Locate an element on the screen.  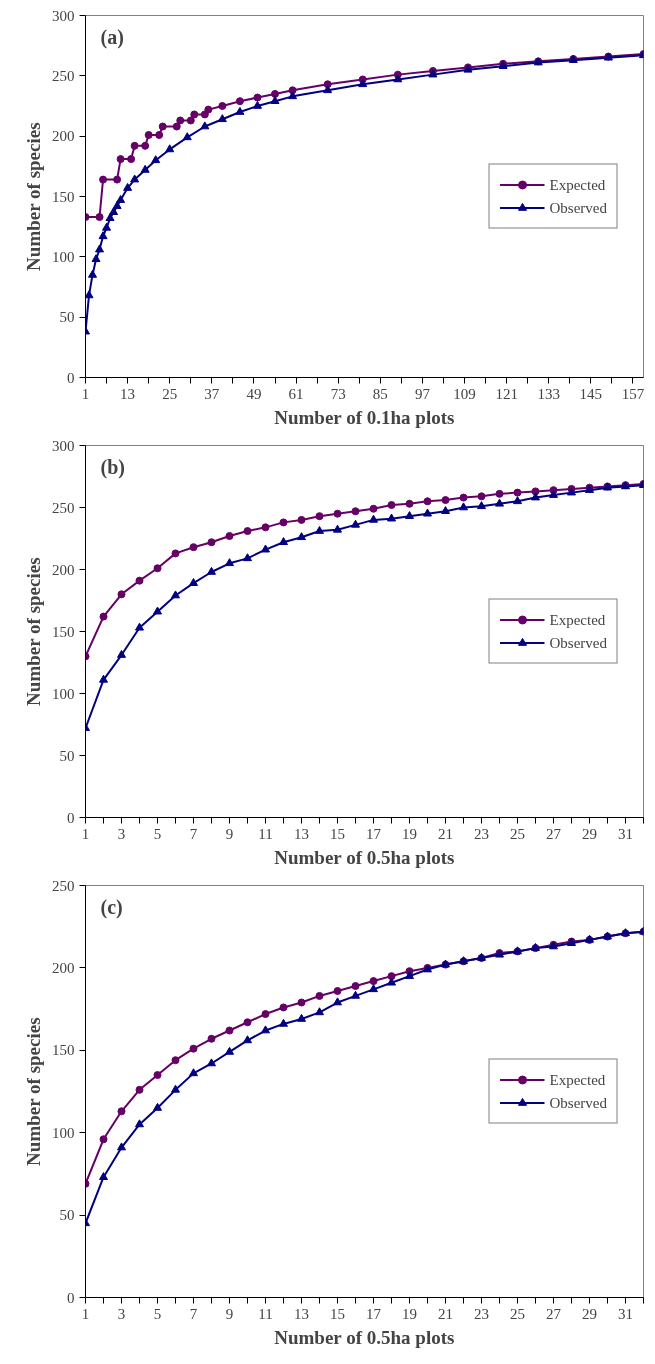
x-tick-label: 73 is located at coordinates (338, 393).